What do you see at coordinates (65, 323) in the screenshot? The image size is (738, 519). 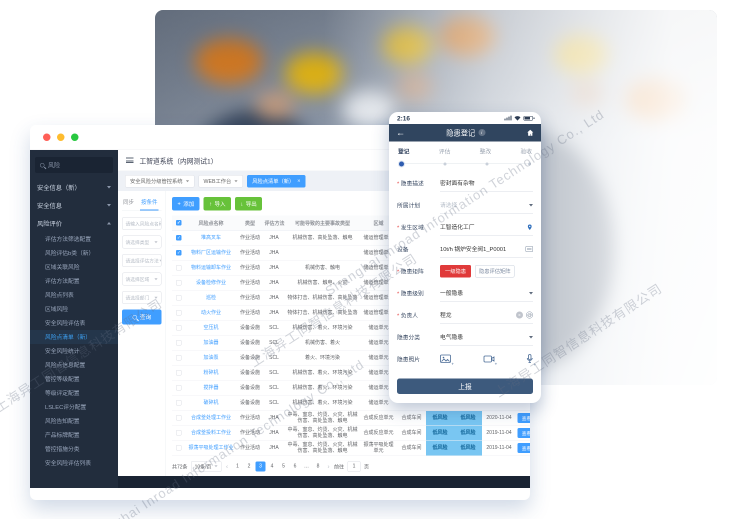 I see `sidebar-item: 安全风险评估表` at bounding box center [65, 323].